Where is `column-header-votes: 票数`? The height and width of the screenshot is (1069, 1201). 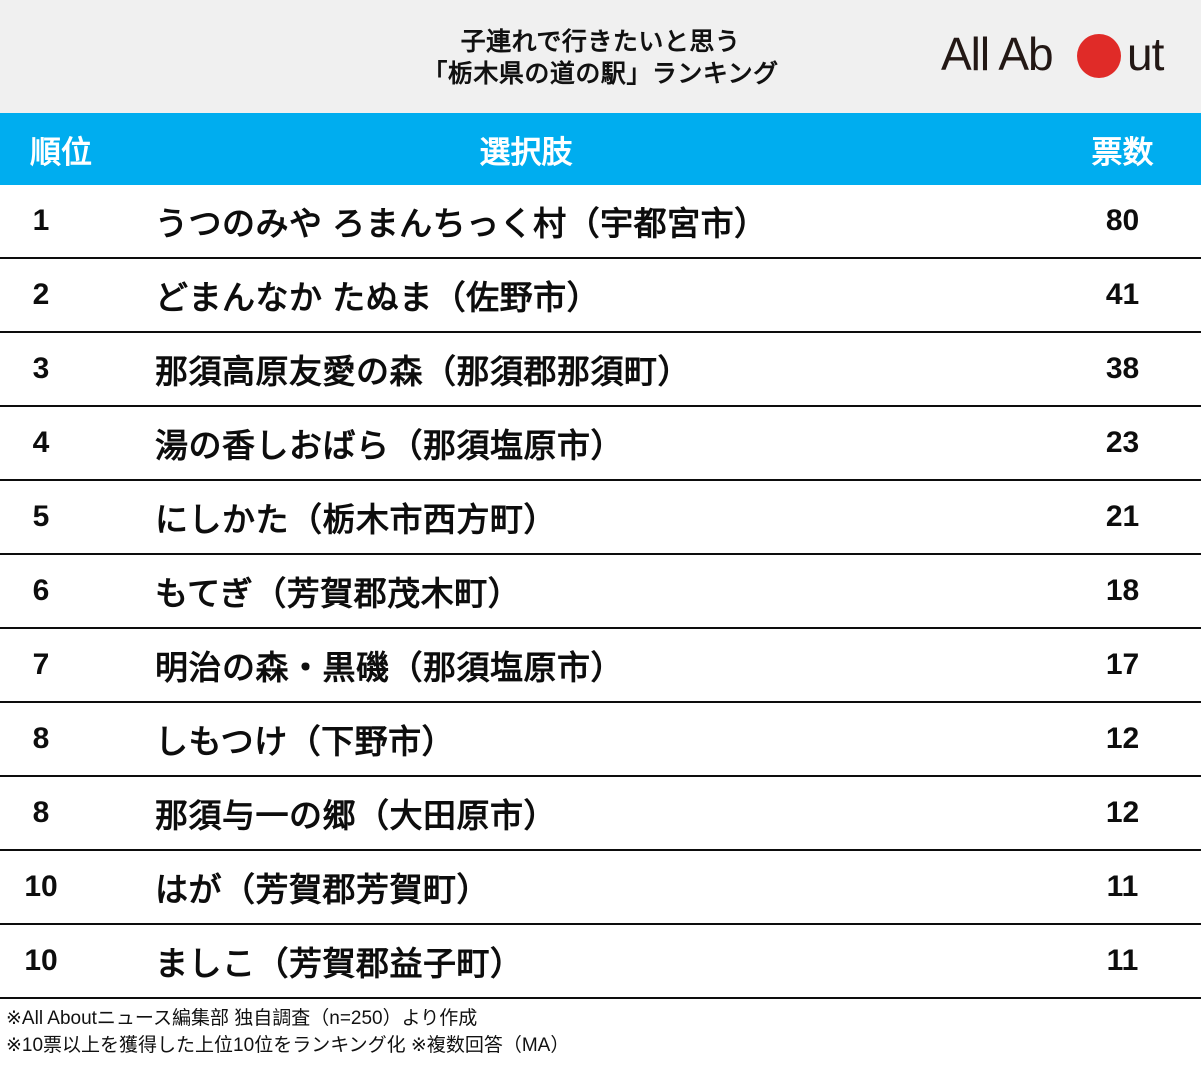
column-header-votes: 票数 is located at coordinates (1125, 149).